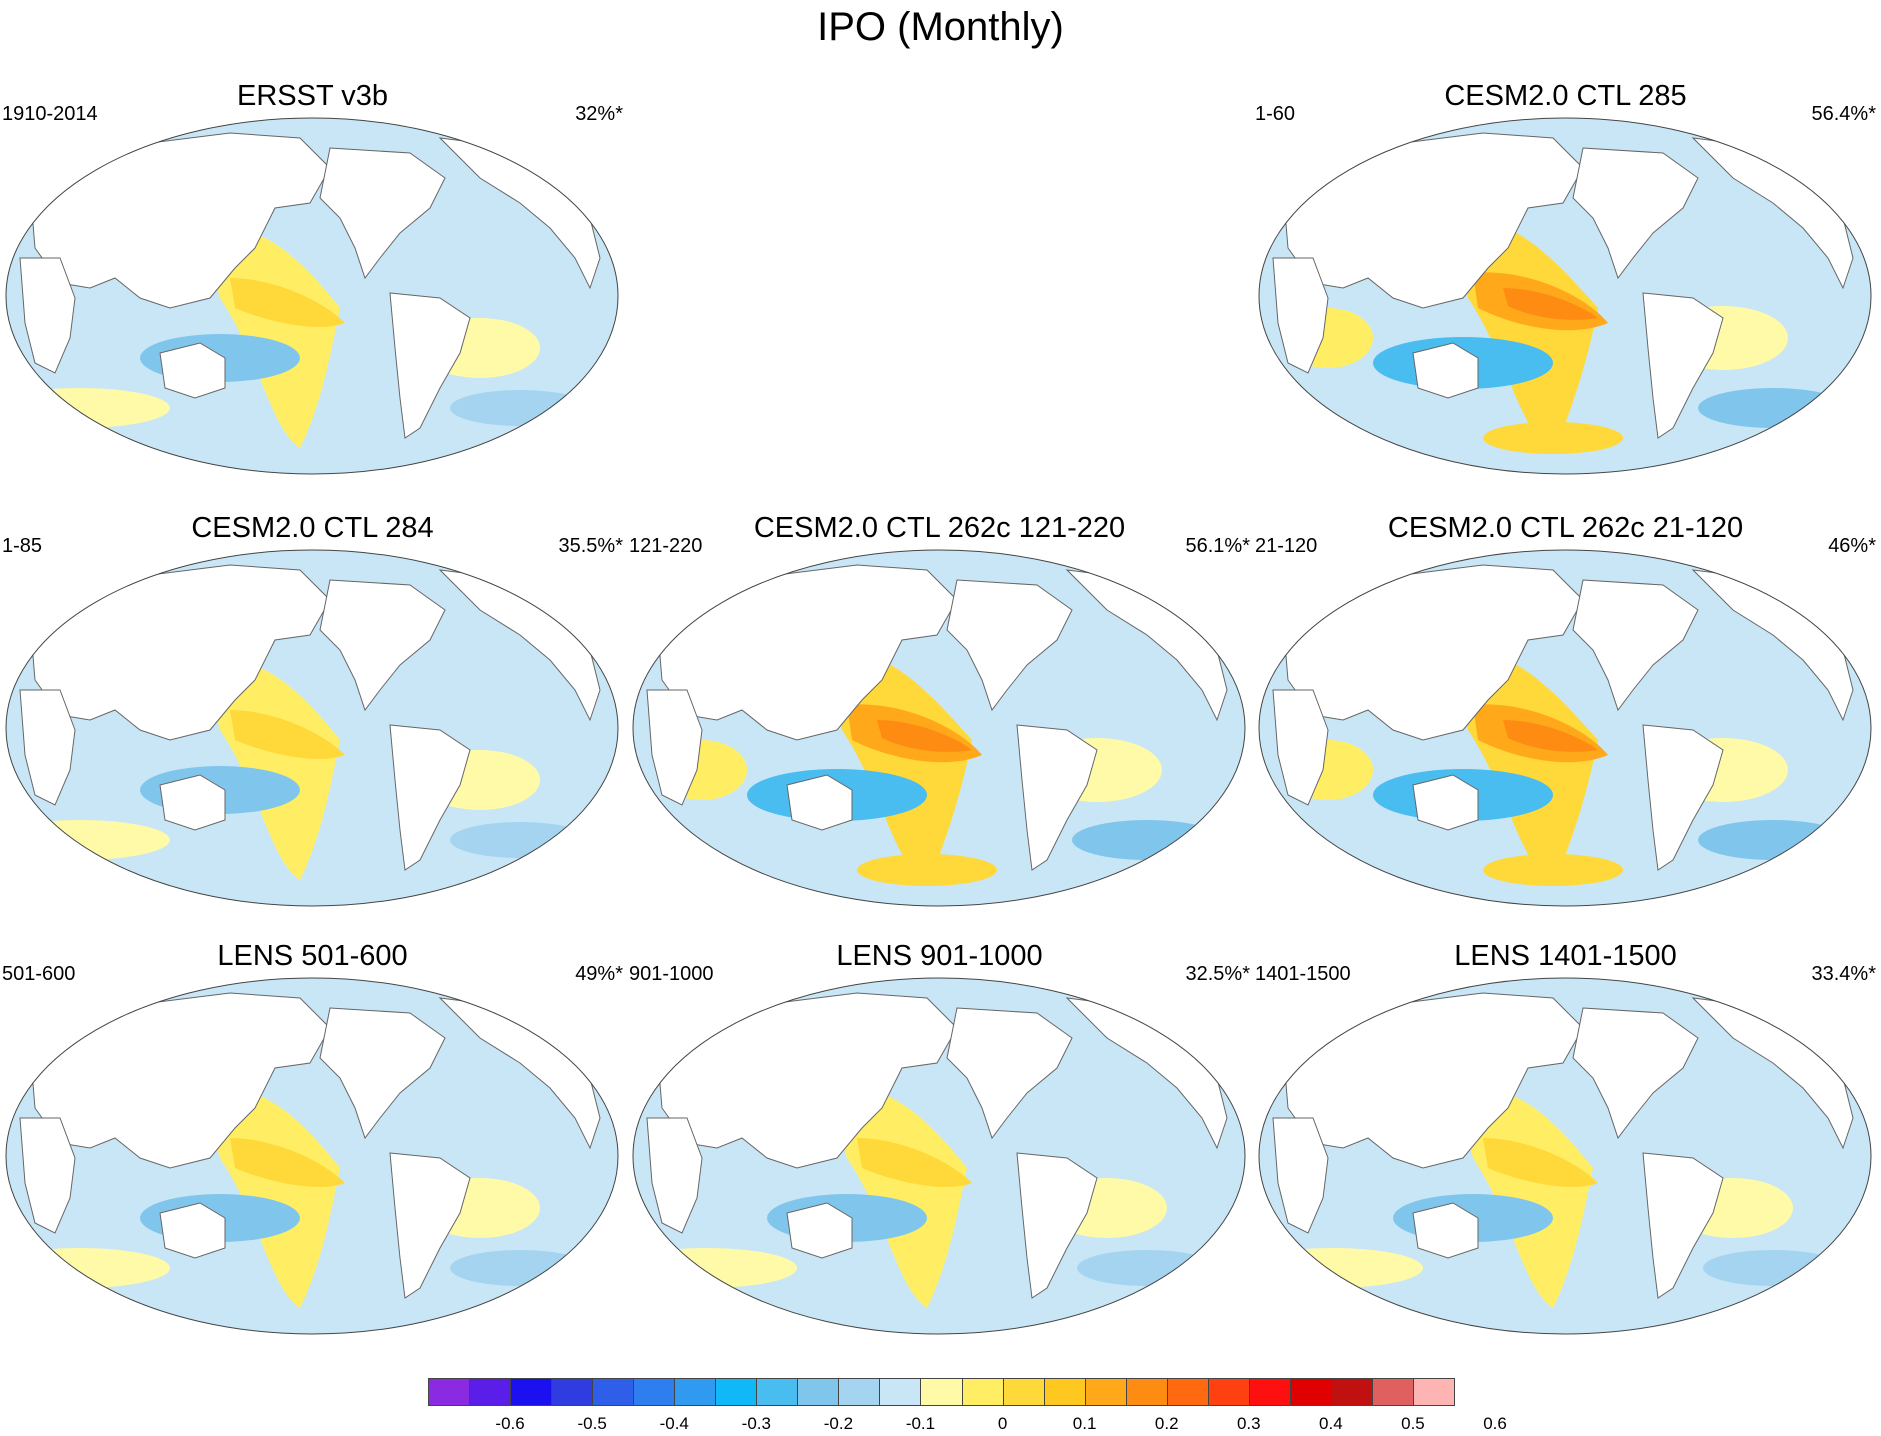 The height and width of the screenshot is (1436, 1881). Describe the element at coordinates (939, 528) in the screenshot. I see `panel-title: CESM2.0 CTL 262c 121-220` at that location.